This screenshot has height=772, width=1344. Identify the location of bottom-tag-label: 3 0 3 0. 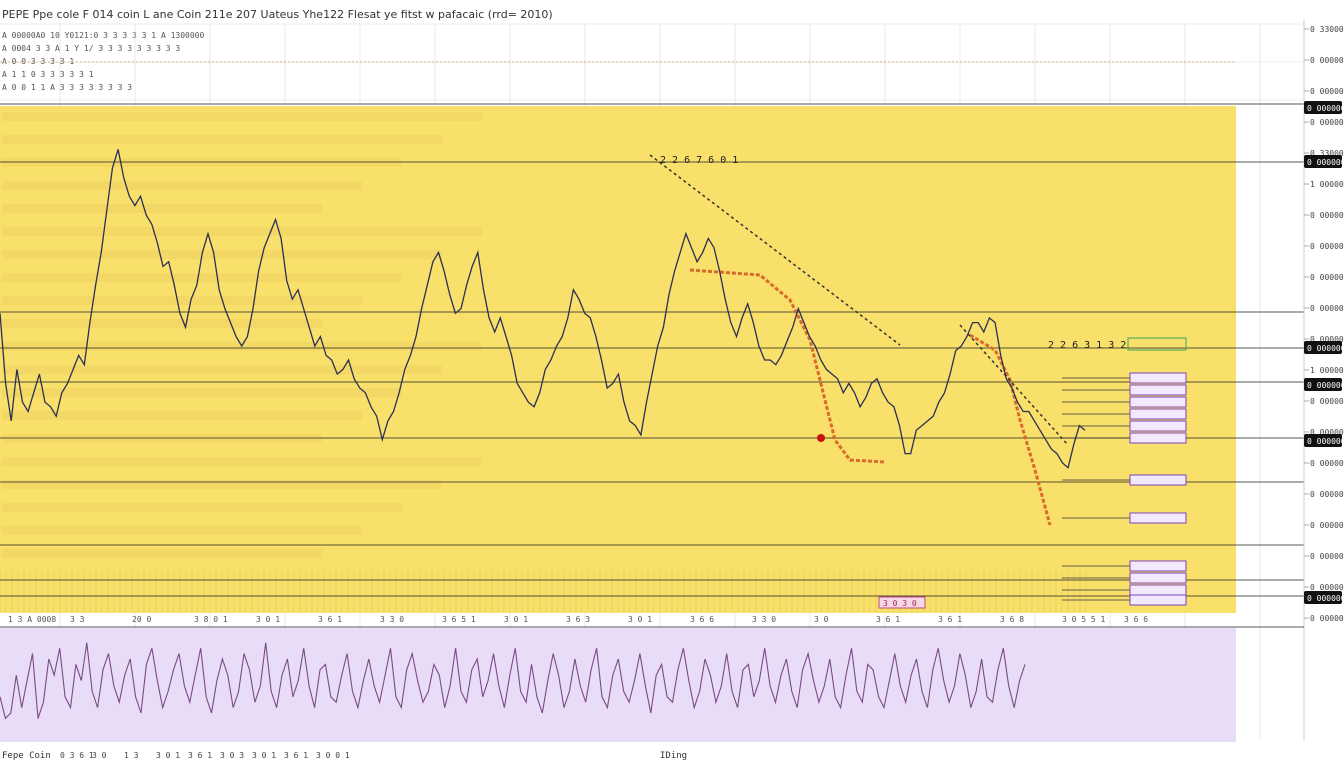
(900, 603).